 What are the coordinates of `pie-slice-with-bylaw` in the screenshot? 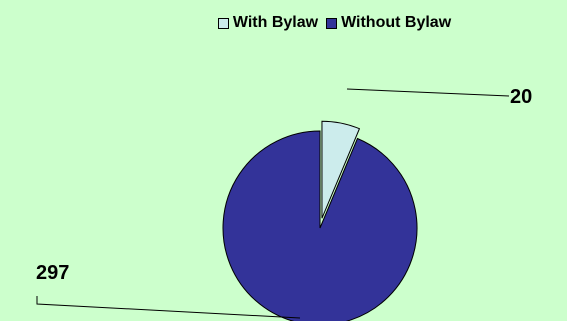 It's located at (341, 169).